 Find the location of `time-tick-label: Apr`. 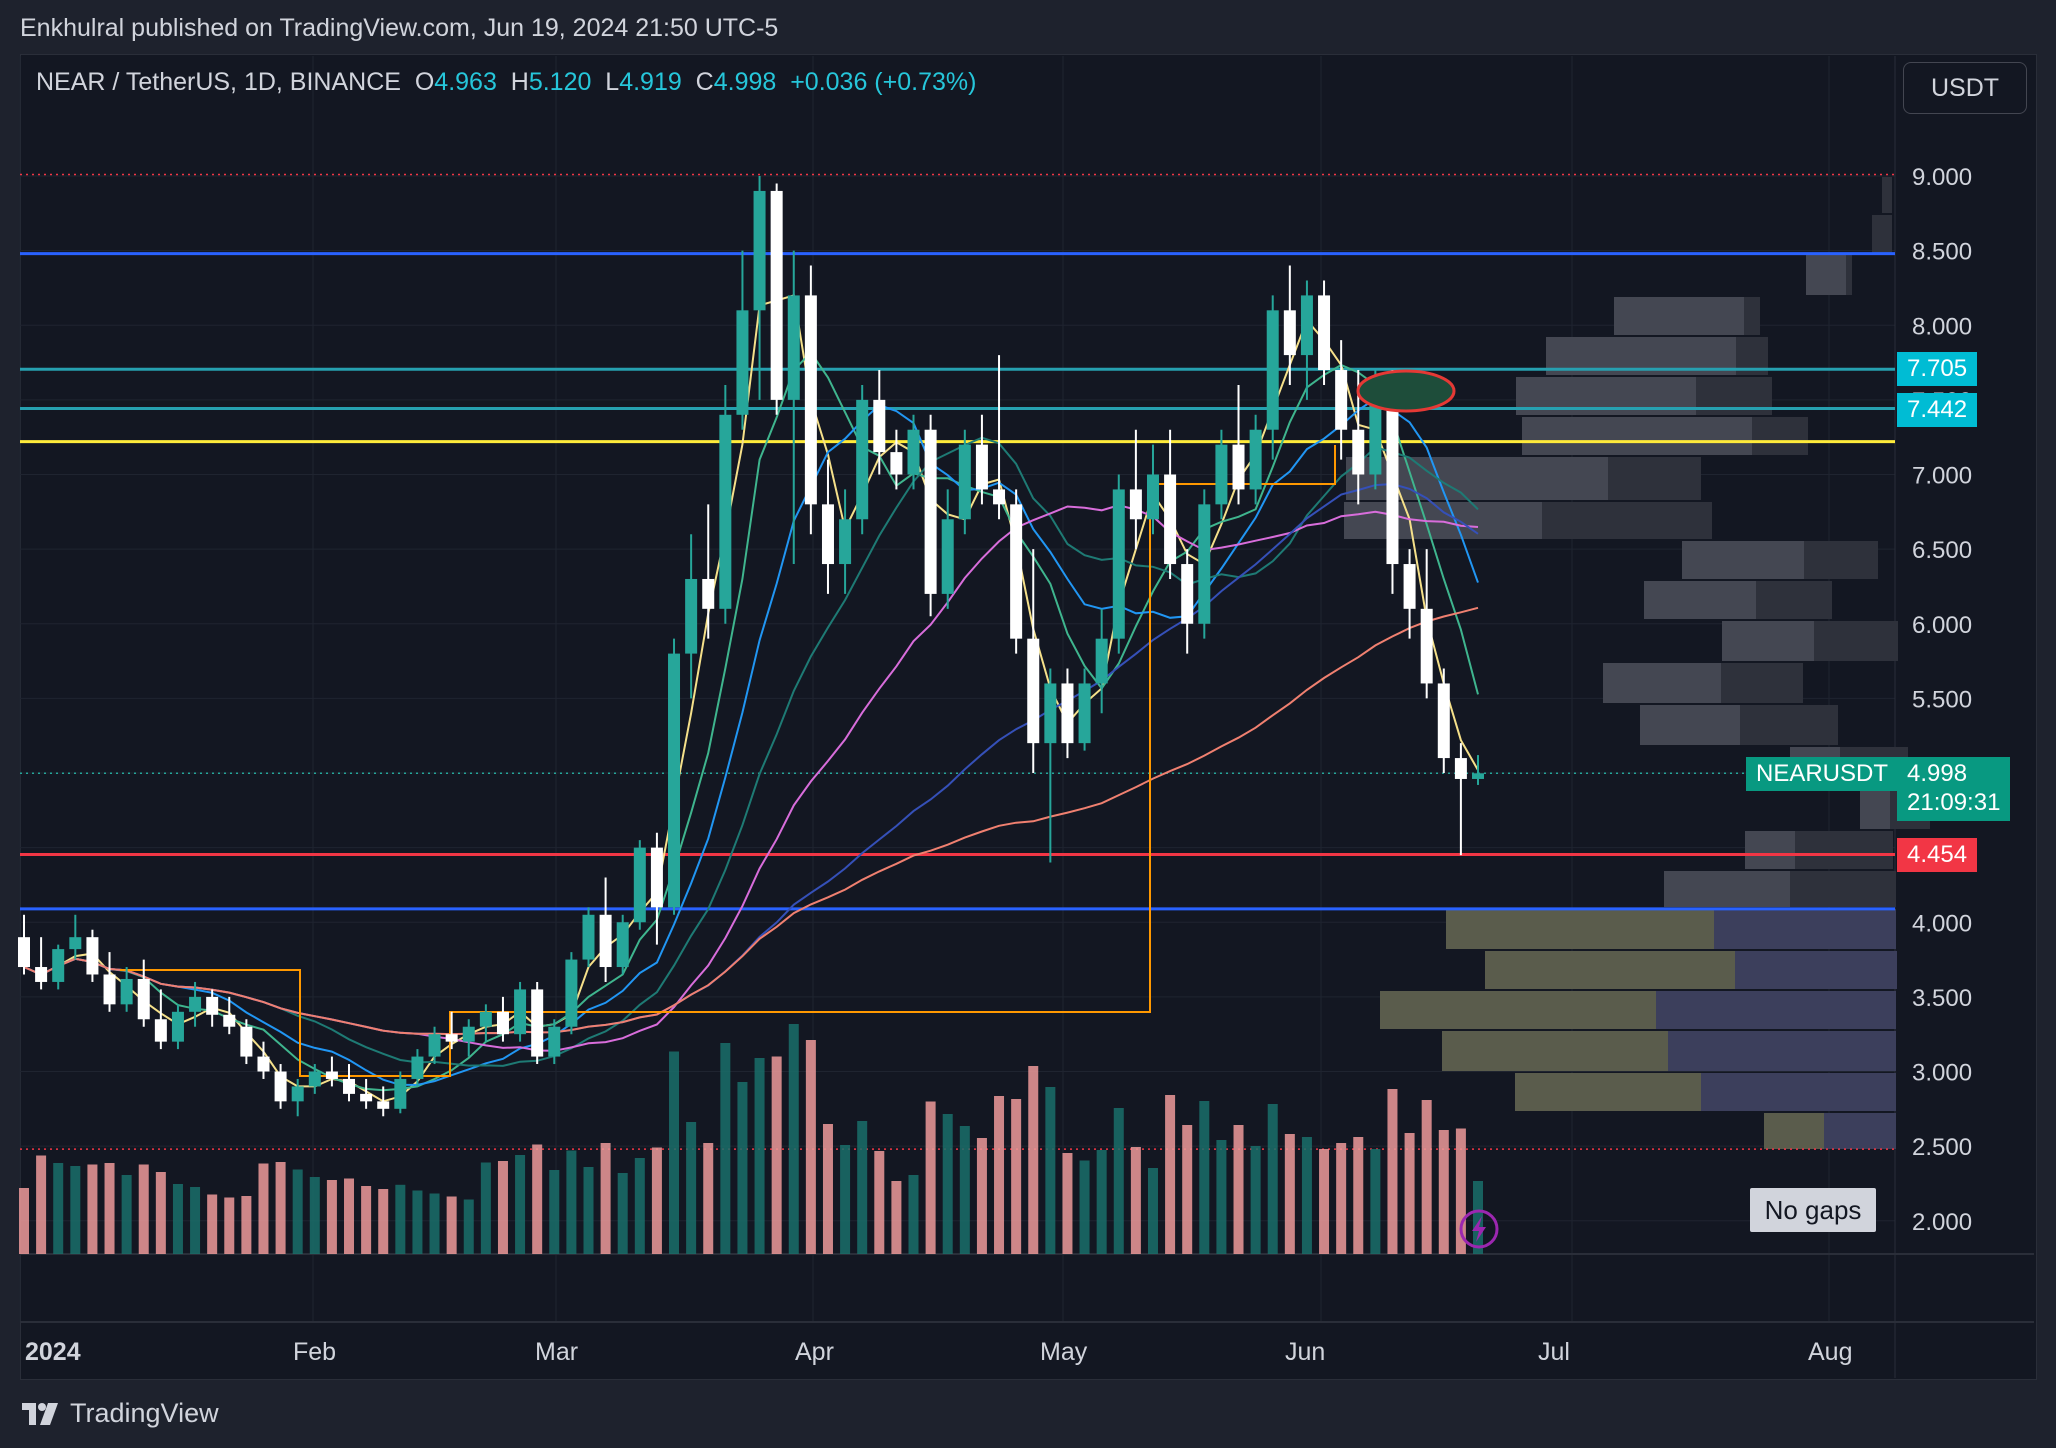

time-tick-label: Apr is located at coordinates (814, 1352).